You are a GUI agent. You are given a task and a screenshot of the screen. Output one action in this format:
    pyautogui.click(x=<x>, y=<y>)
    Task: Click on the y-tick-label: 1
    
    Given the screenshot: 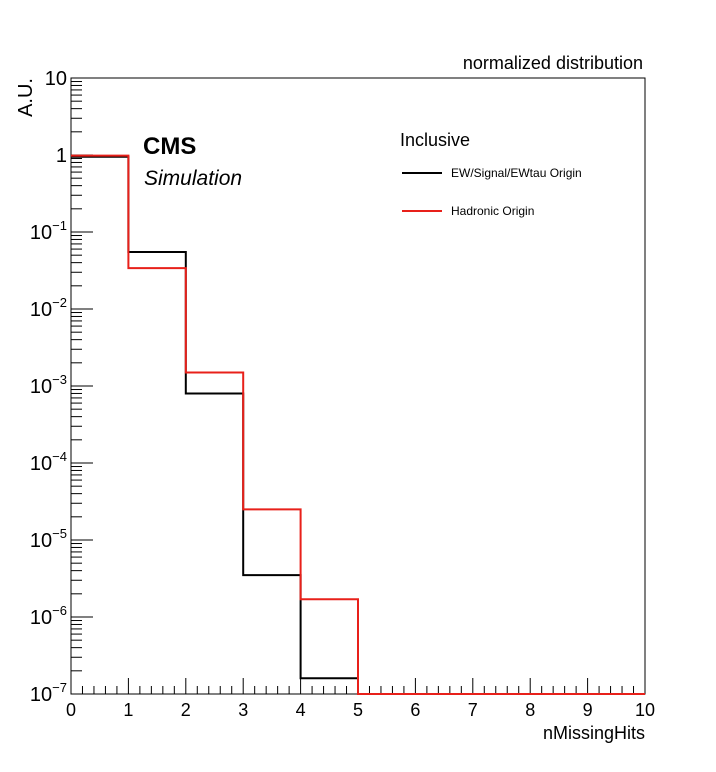 What is the action you would take?
    pyautogui.click(x=61, y=156)
    